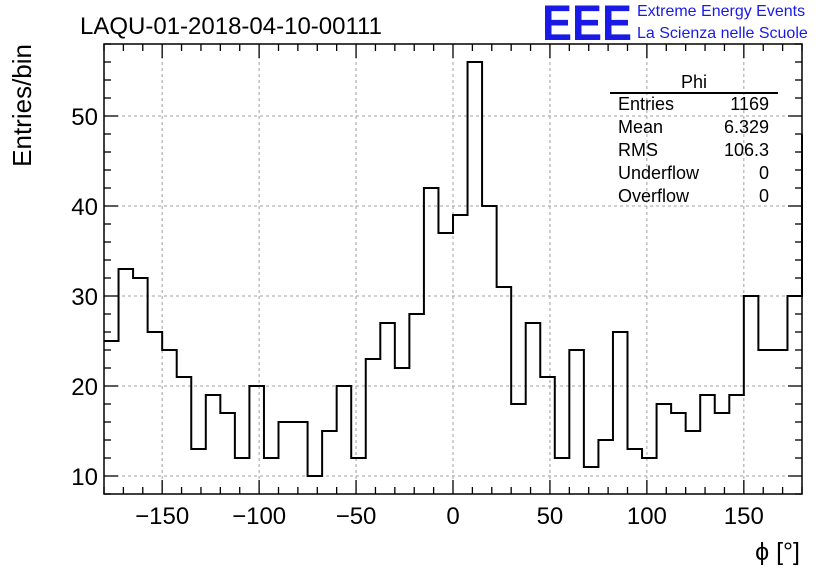  What do you see at coordinates (84, 387) in the screenshot?
I see `y-tick-label: 20` at bounding box center [84, 387].